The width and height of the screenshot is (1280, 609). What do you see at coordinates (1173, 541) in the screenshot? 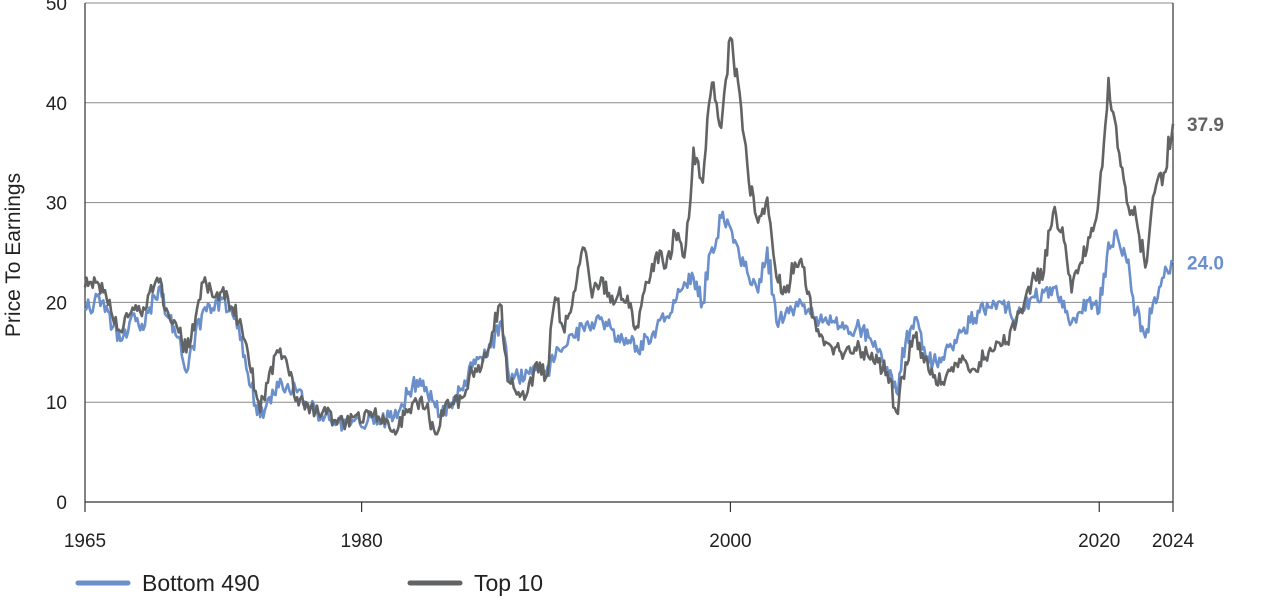
I see `x-tick-label-2024: 2024` at bounding box center [1173, 541].